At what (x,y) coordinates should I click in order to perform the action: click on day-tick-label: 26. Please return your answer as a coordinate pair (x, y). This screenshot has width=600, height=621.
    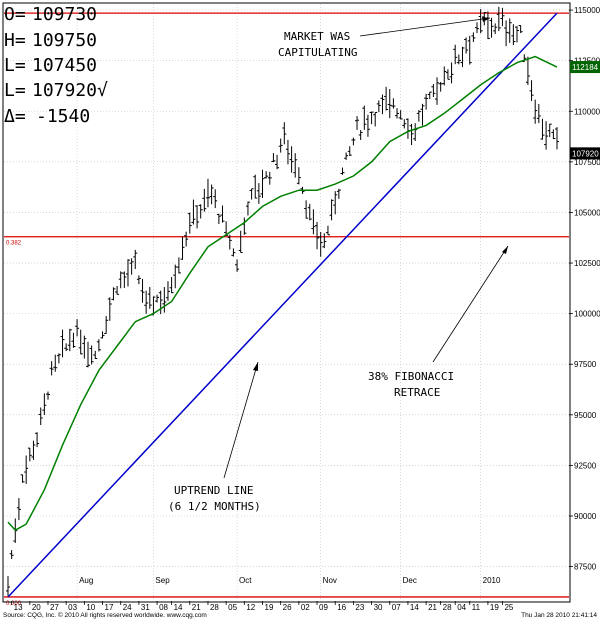
    Looking at the image, I should click on (287, 607).